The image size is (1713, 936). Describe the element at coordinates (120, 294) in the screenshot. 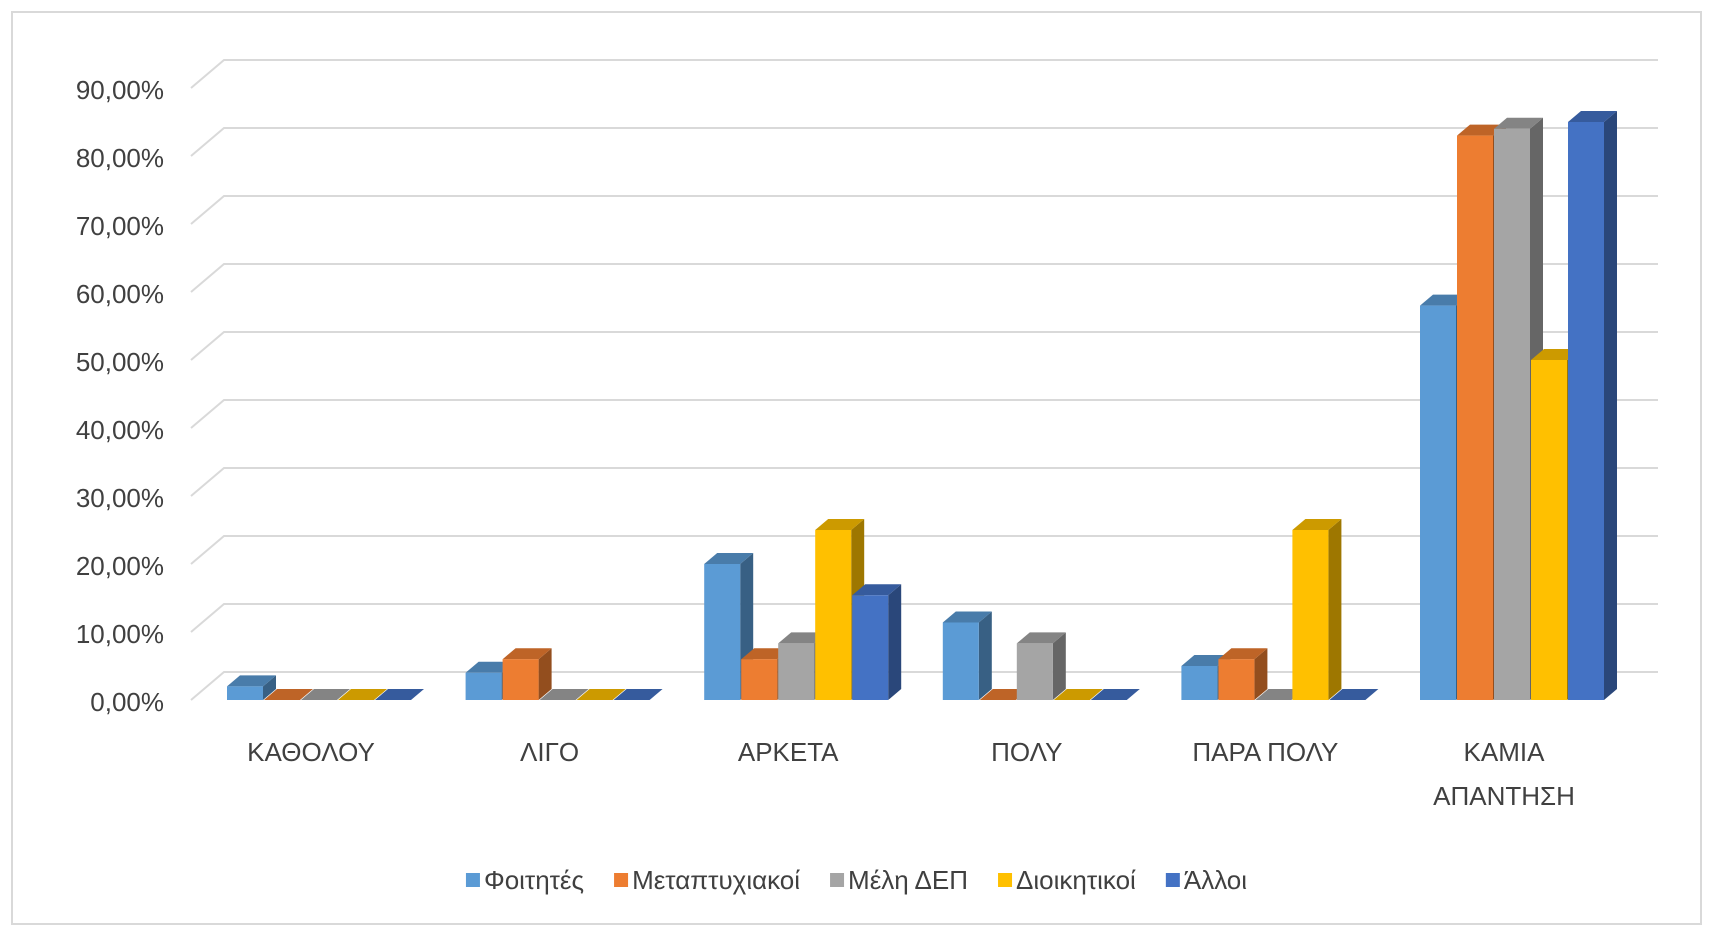

I see `y-tick-label: 60,00%` at that location.